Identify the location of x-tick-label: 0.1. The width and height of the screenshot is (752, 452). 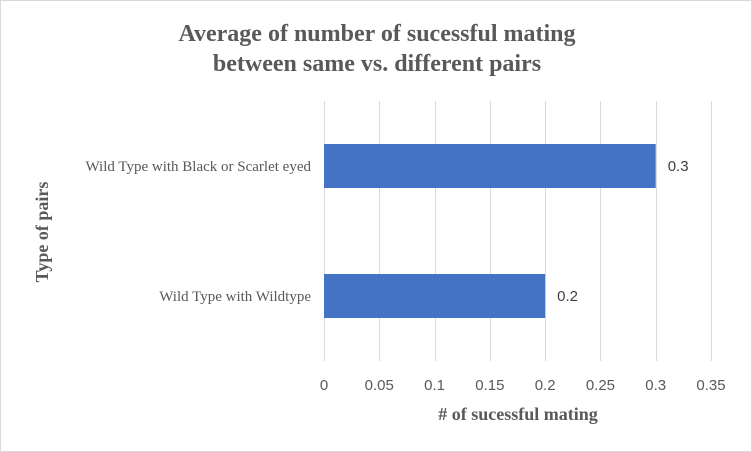
(434, 385).